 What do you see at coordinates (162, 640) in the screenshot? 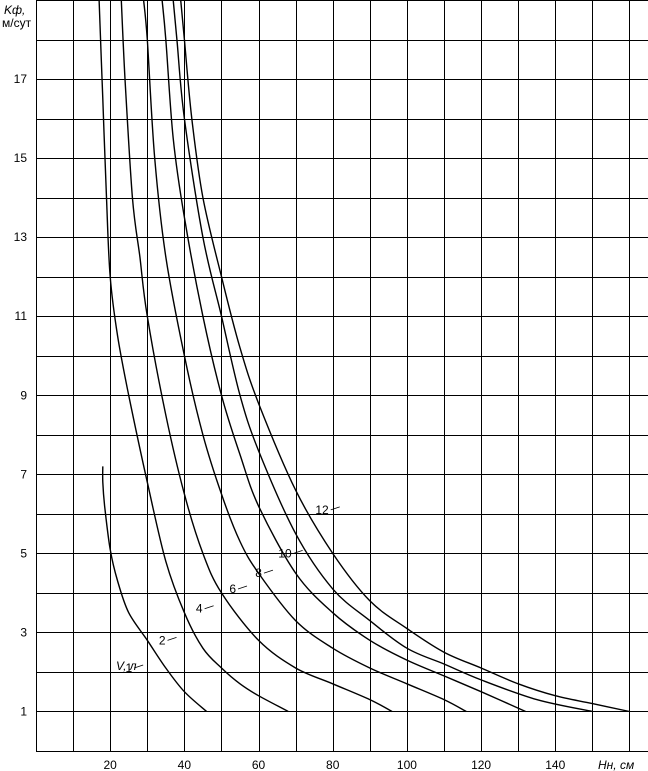
I see `series-label-2: 2` at bounding box center [162, 640].